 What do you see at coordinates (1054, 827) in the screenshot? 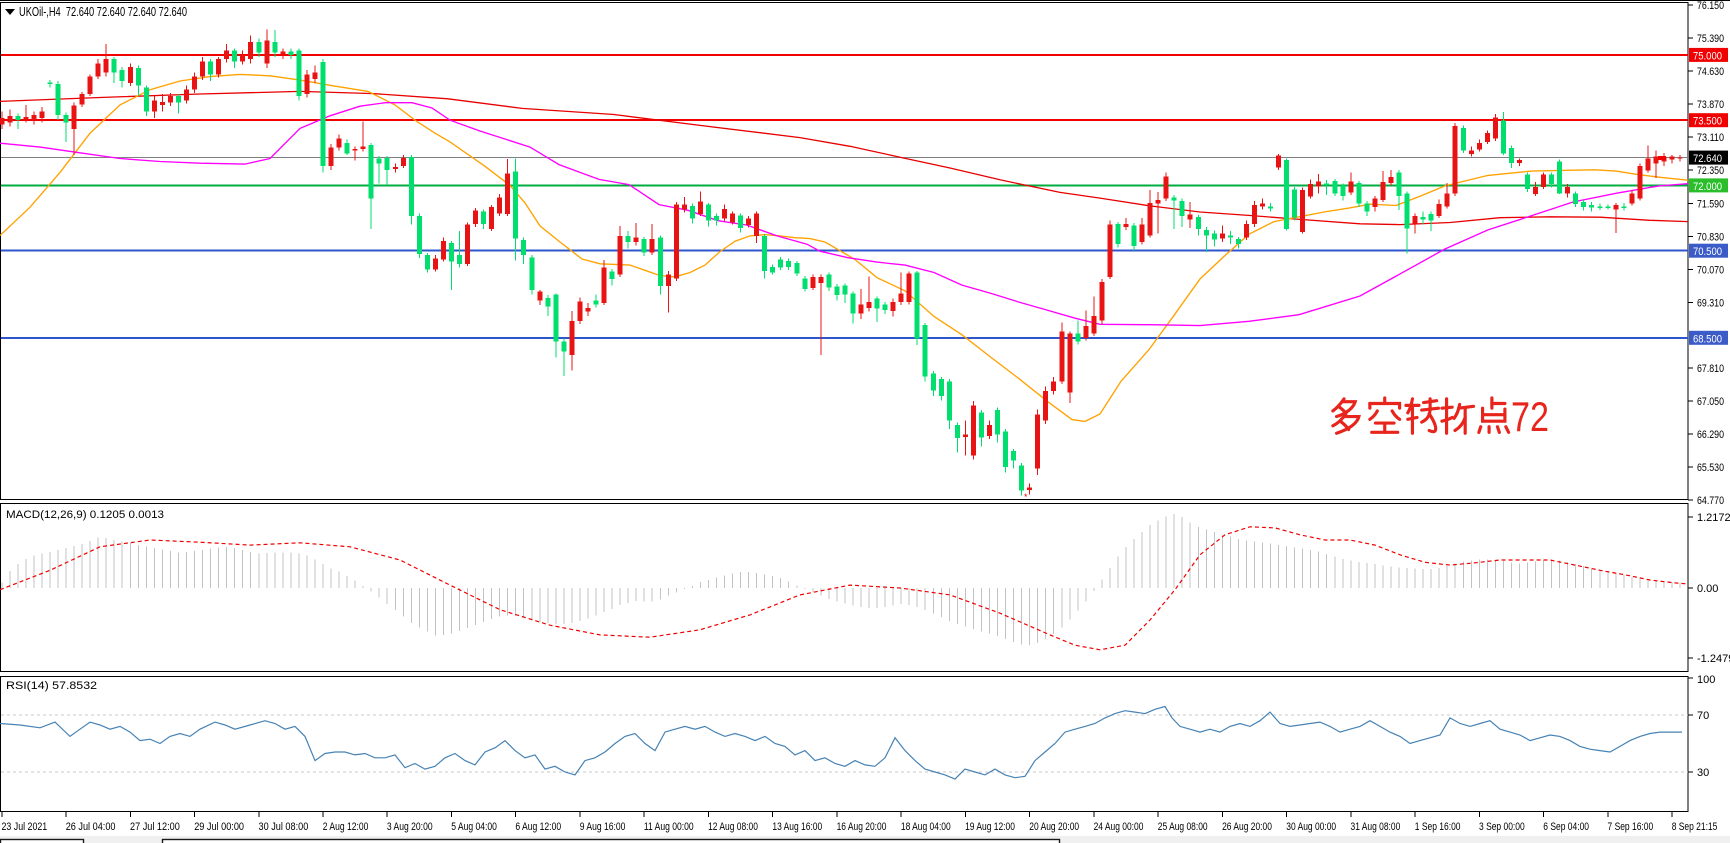
I see `svg-text: 20 Aug 20:00` at bounding box center [1054, 827].